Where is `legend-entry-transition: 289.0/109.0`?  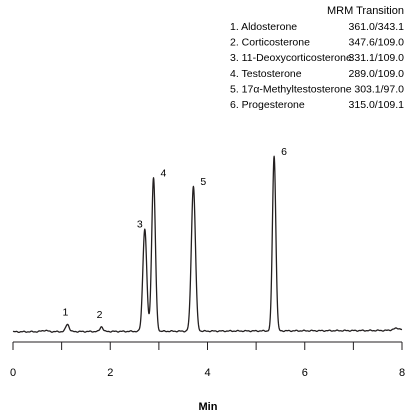 legend-entry-transition: 289.0/109.0 is located at coordinates (377, 74).